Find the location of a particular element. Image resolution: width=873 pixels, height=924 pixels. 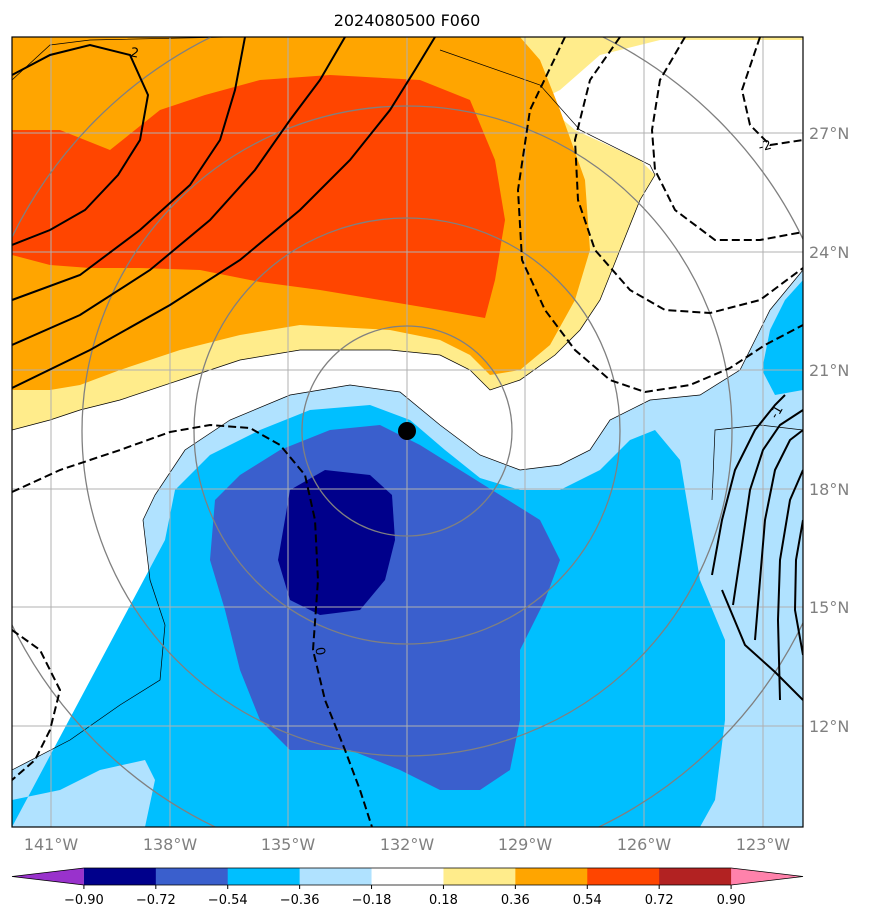

negative-anomaly-shade-2b is located at coordinates (782, 337).